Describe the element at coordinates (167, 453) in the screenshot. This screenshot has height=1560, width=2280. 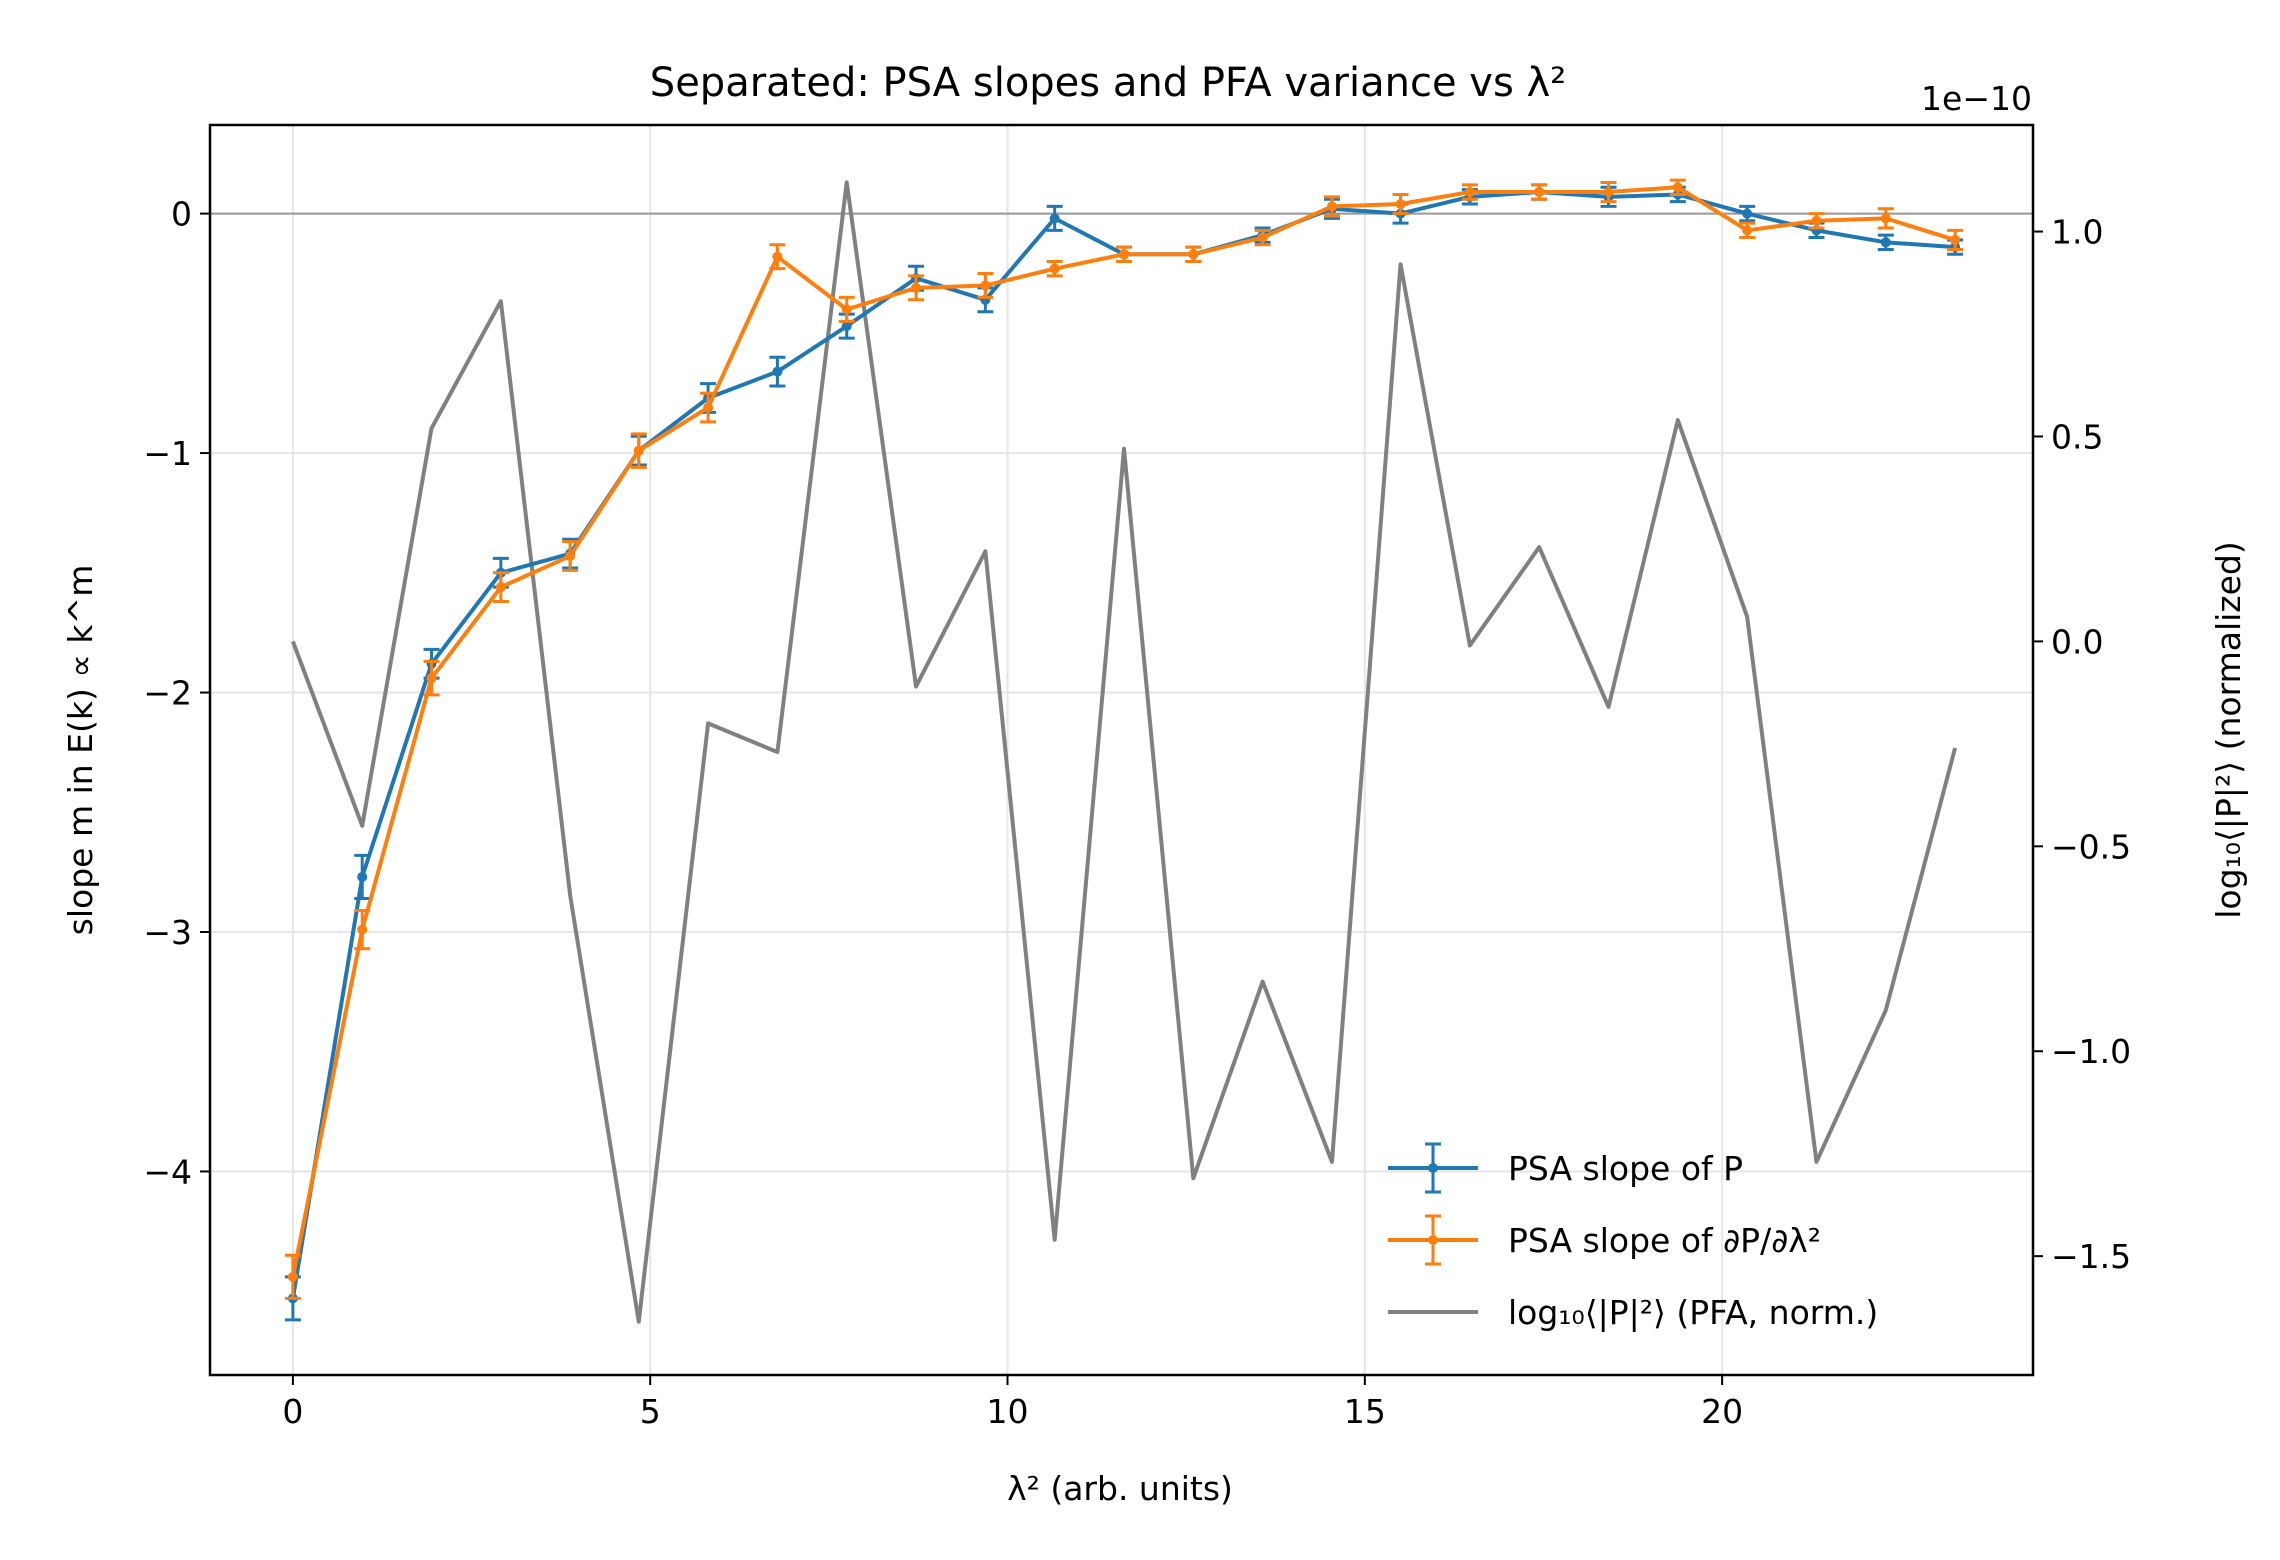
I see `y-tick-label: −1` at that location.